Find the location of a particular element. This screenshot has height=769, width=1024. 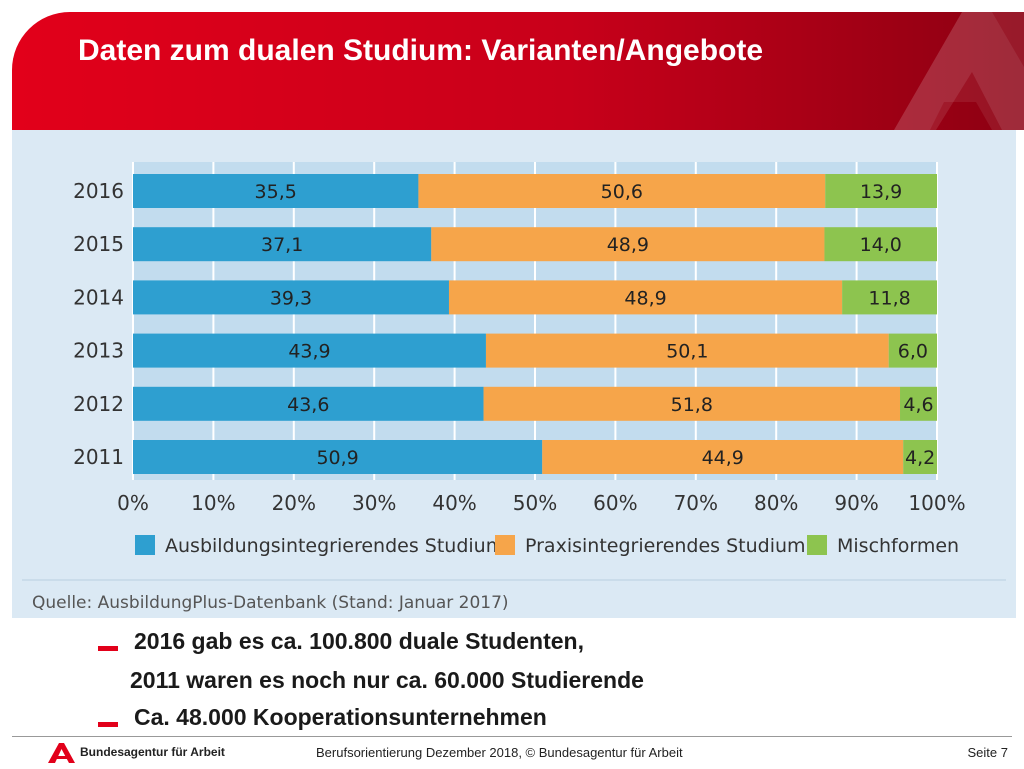

x-tick-label: 100% is located at coordinates (936, 503).